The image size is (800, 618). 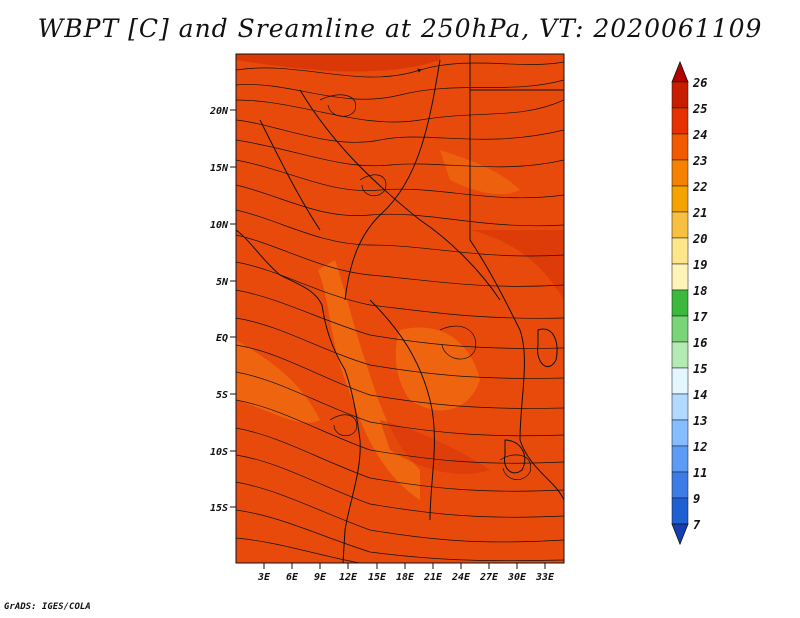 I want to click on lon-tick-label: 27E, so click(x=489, y=577).